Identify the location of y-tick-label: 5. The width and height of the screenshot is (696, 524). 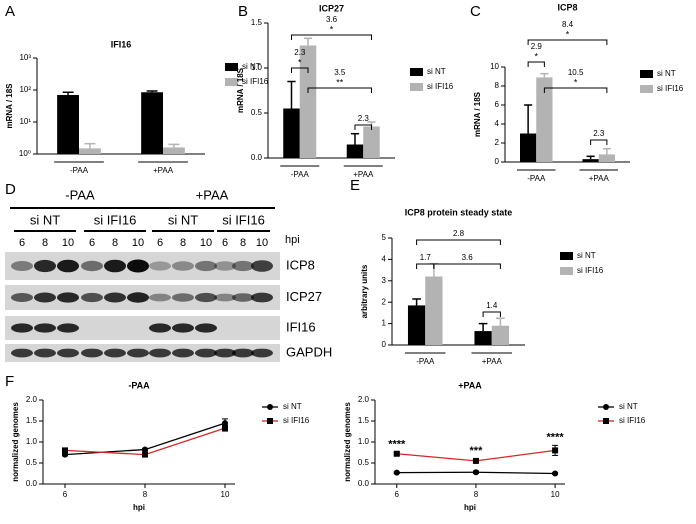
(384, 237).